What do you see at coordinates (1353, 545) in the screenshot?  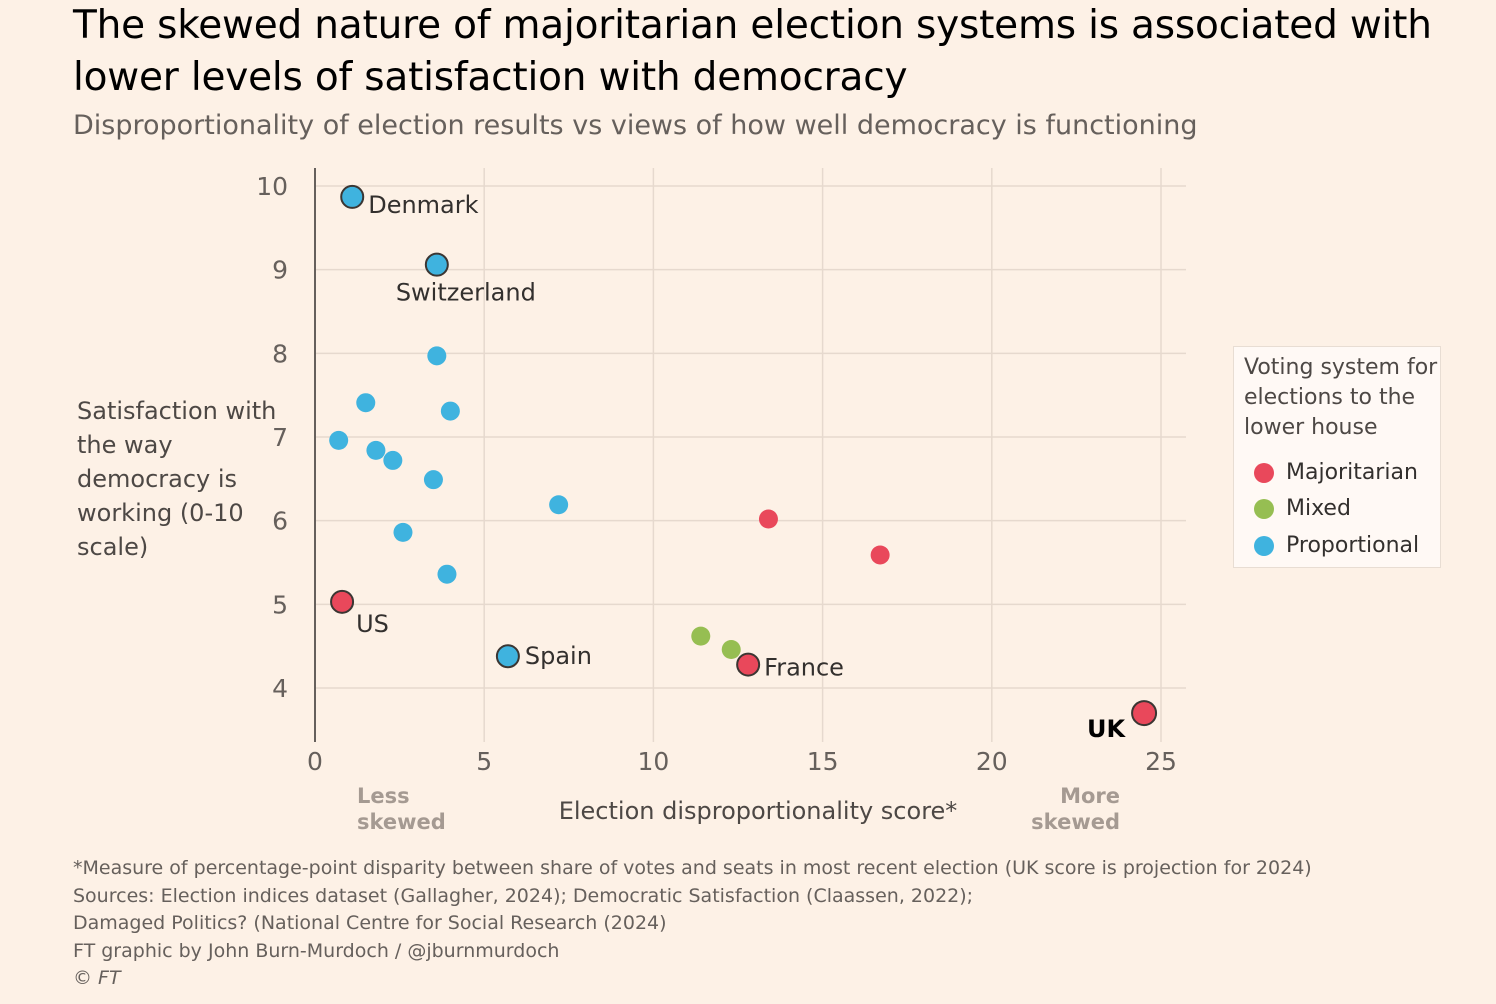 I see `legend-label-proportional: Proportional` at bounding box center [1353, 545].